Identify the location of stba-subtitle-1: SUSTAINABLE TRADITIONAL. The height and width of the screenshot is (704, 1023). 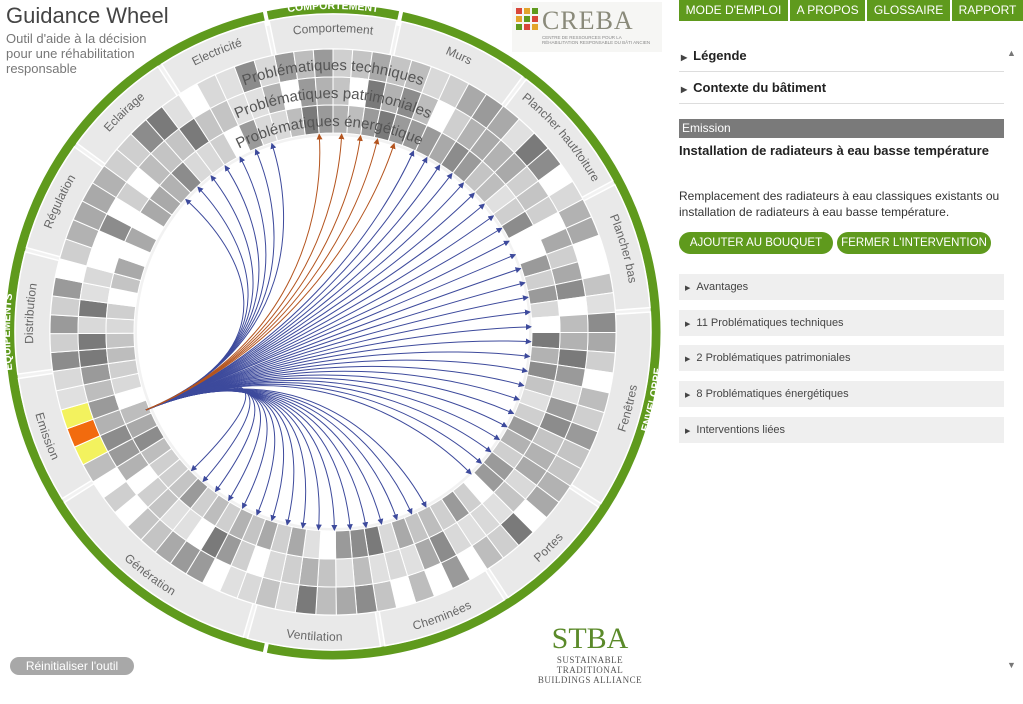
(590, 665).